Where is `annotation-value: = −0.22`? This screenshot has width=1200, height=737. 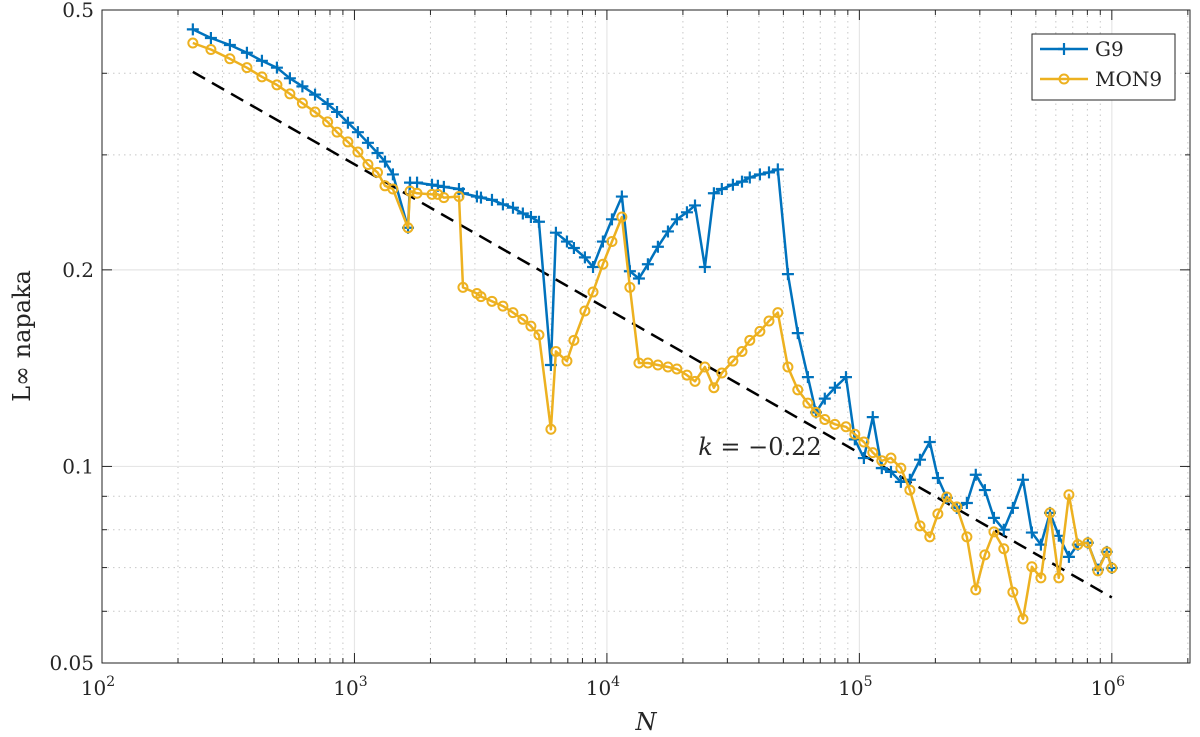
annotation-value: = −0.22 is located at coordinates (767, 447).